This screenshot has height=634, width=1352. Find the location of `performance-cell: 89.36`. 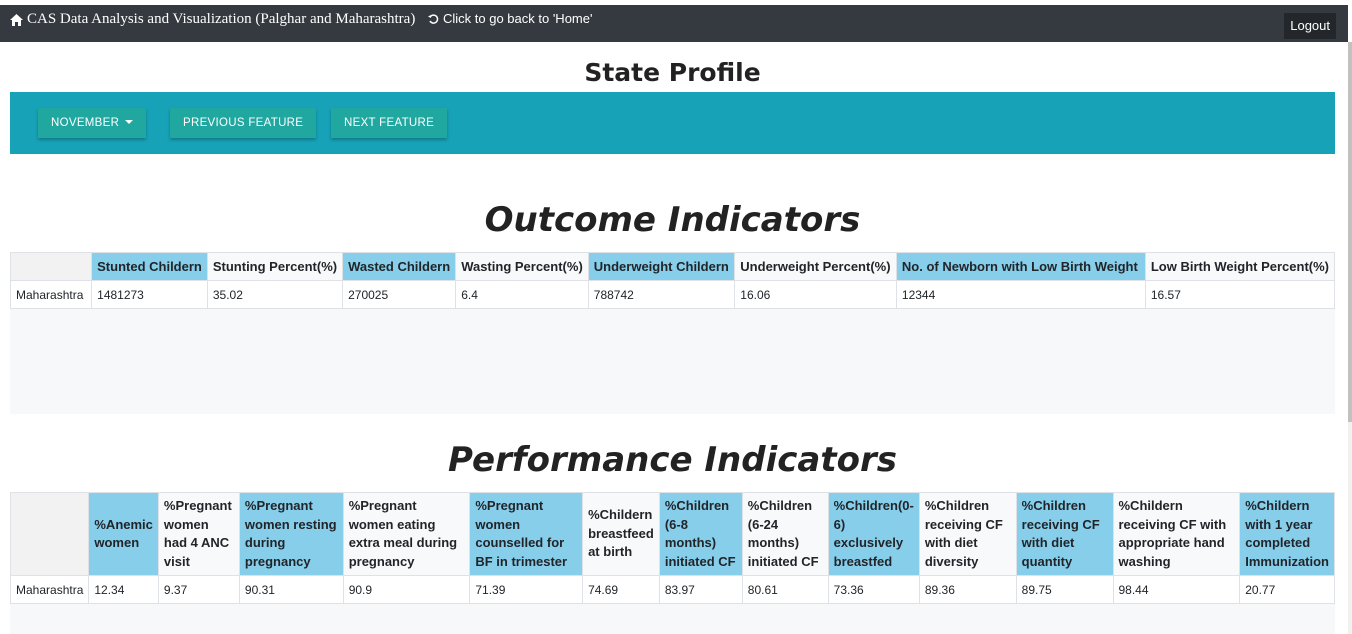

performance-cell: 89.36 is located at coordinates (967, 589).